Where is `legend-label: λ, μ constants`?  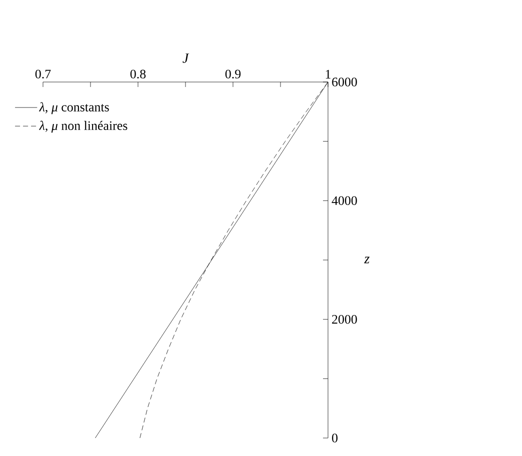 legend-label: λ, μ constants is located at coordinates (74, 108).